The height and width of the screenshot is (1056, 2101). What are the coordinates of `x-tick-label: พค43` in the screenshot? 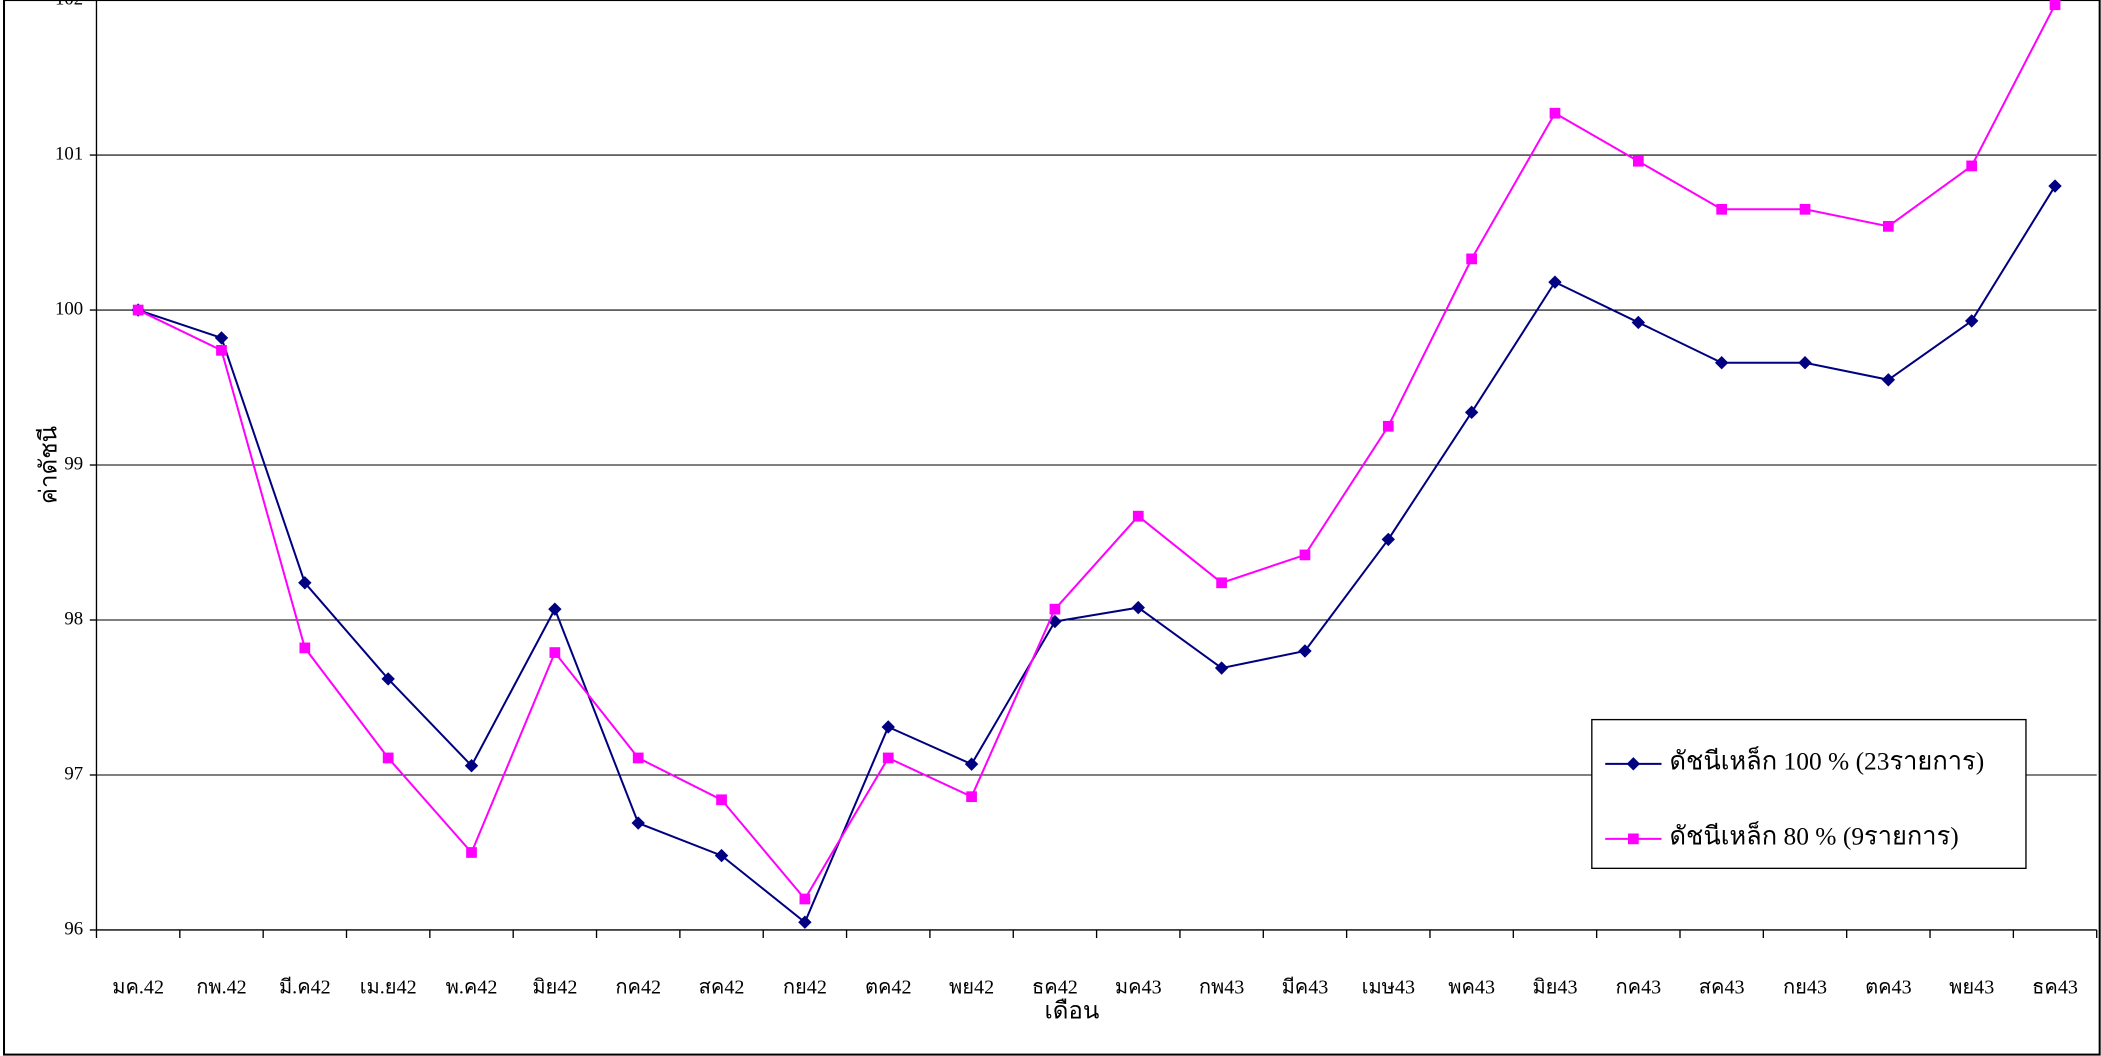 It's located at (1471, 988).